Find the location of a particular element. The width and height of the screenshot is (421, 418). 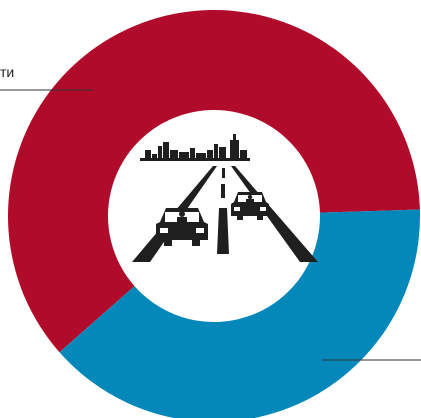

front-car-icon is located at coordinates (182, 227).